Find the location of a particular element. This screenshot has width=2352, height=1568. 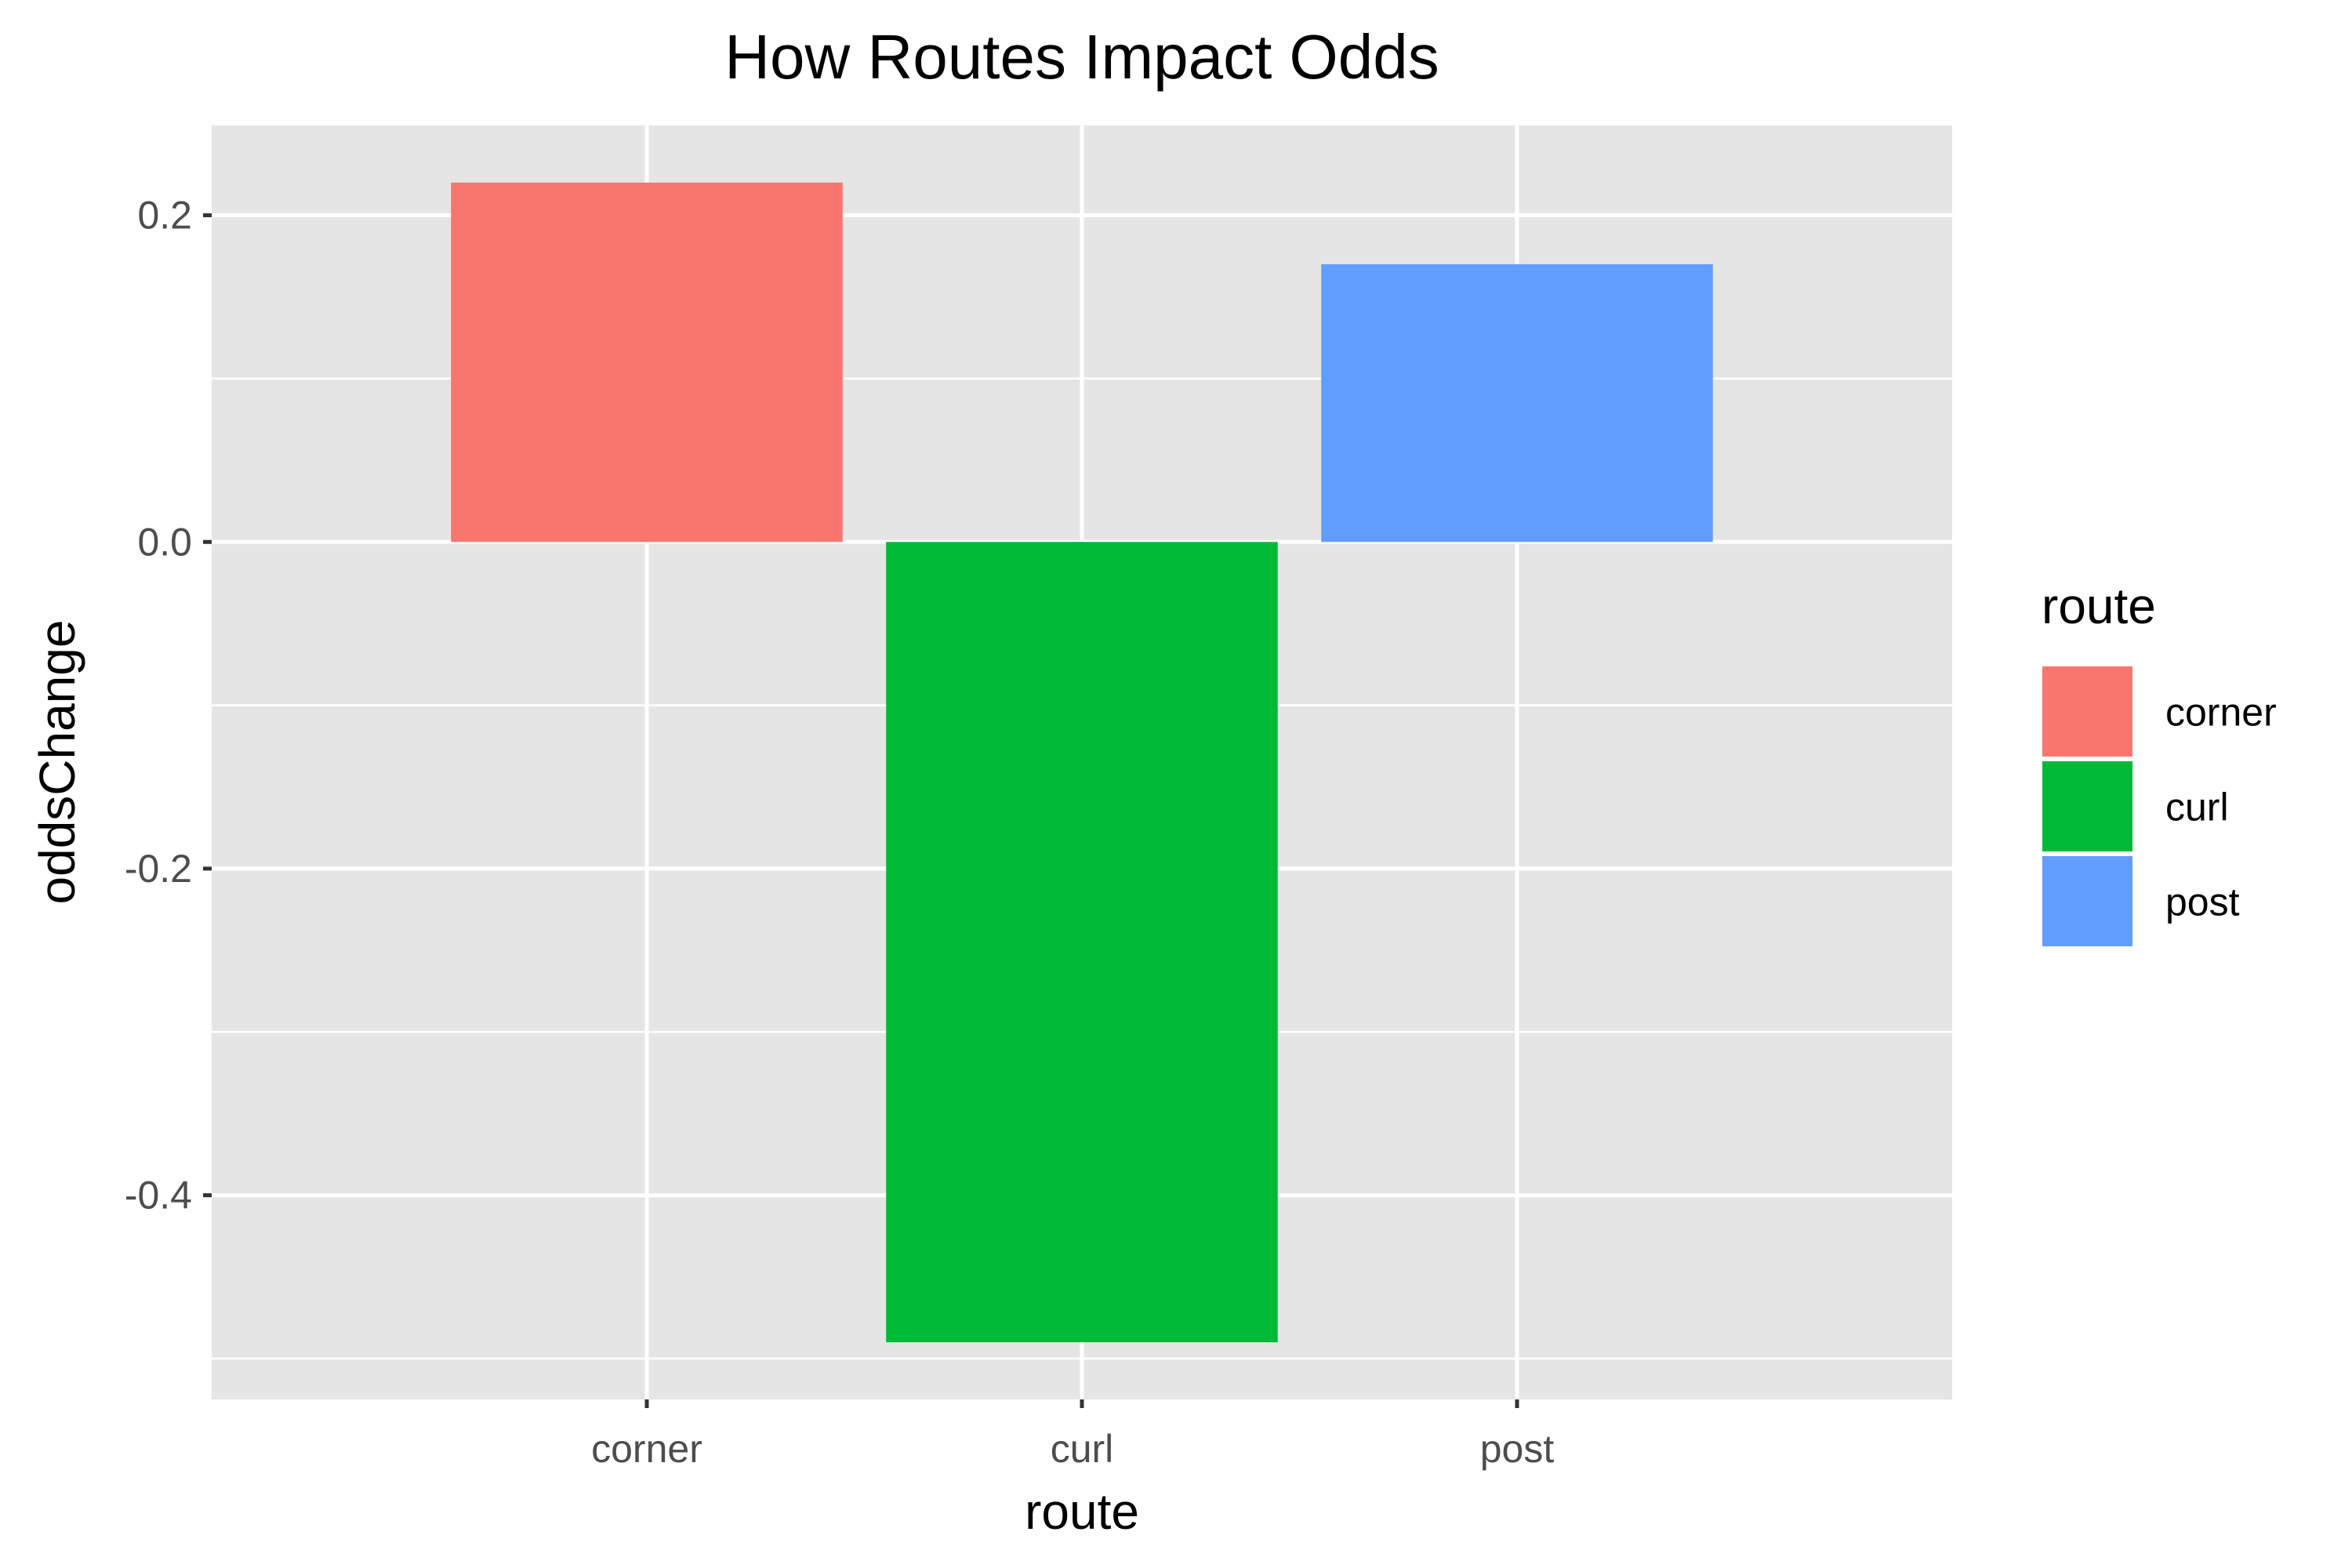

y-axis-title: oddsChange is located at coordinates (57, 762).